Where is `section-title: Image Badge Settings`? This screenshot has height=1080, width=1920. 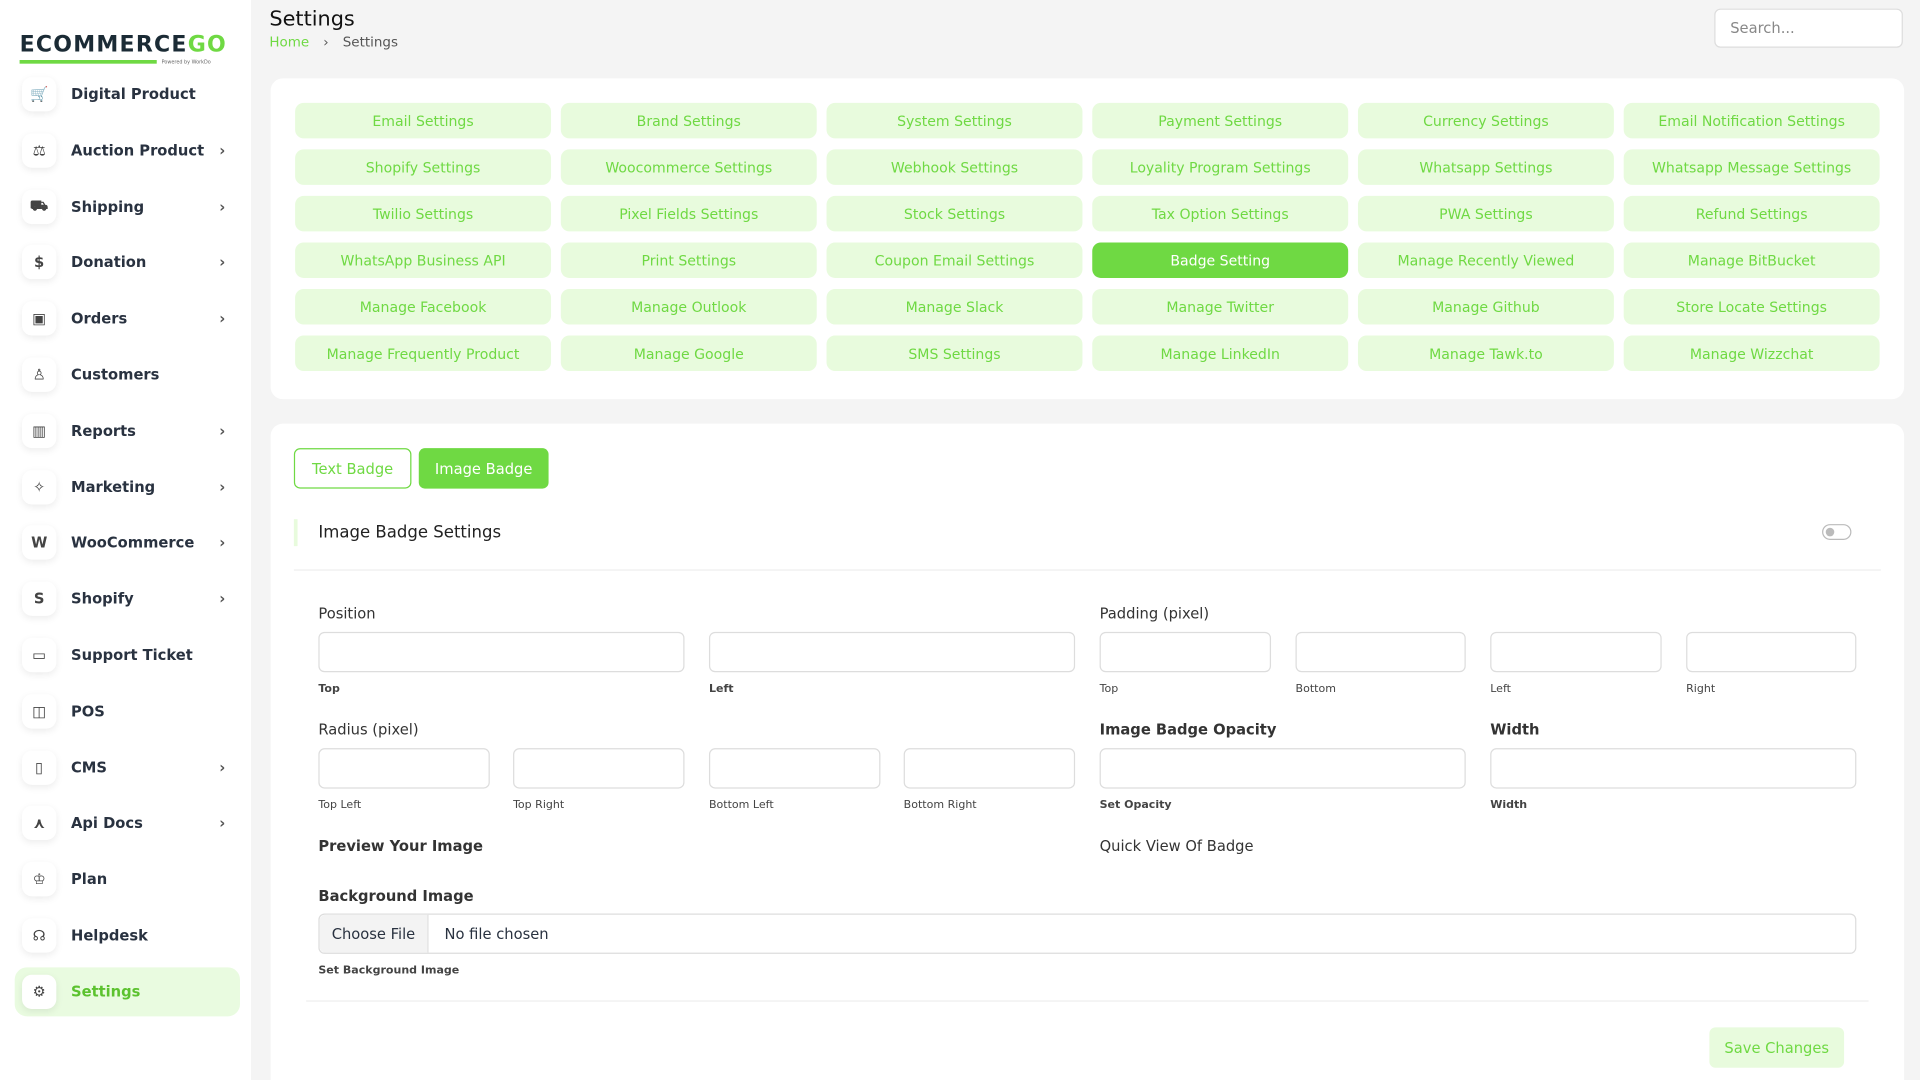 section-title: Image Badge Settings is located at coordinates (410, 532).